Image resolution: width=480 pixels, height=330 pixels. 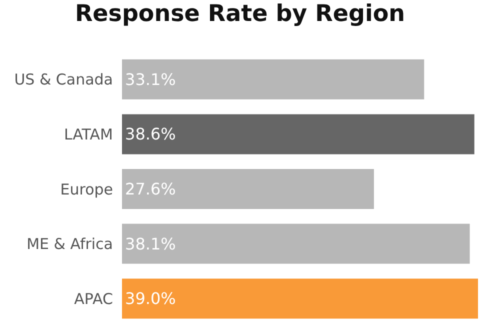 What do you see at coordinates (150, 189) in the screenshot?
I see `data-label: 27.6%` at bounding box center [150, 189].